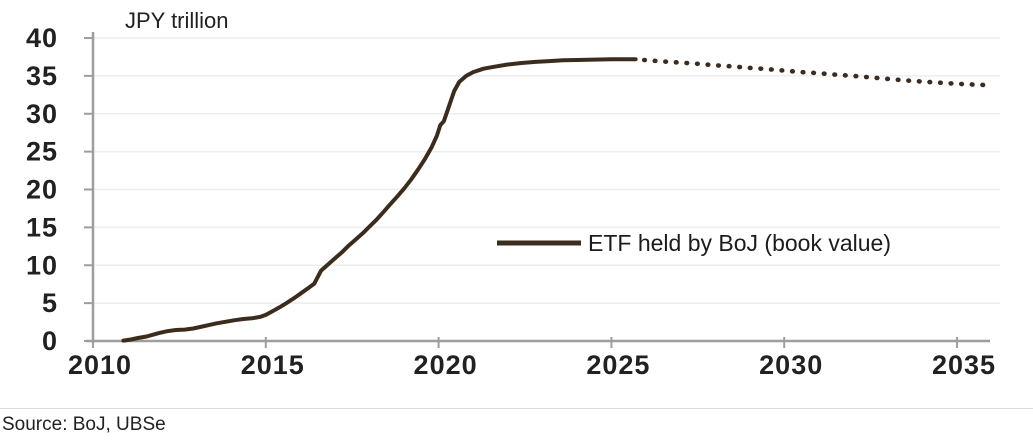 The image size is (1033, 442). I want to click on x-tick-label: 2030, so click(791, 365).